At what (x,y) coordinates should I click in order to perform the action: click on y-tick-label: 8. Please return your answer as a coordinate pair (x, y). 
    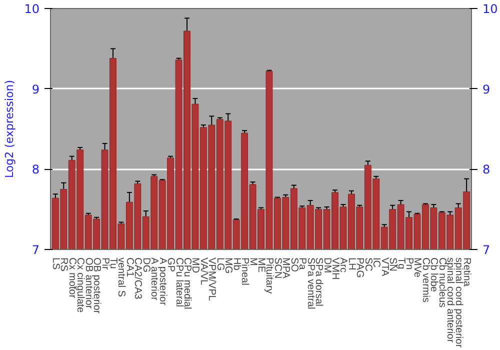
    Looking at the image, I should click on (36, 169).